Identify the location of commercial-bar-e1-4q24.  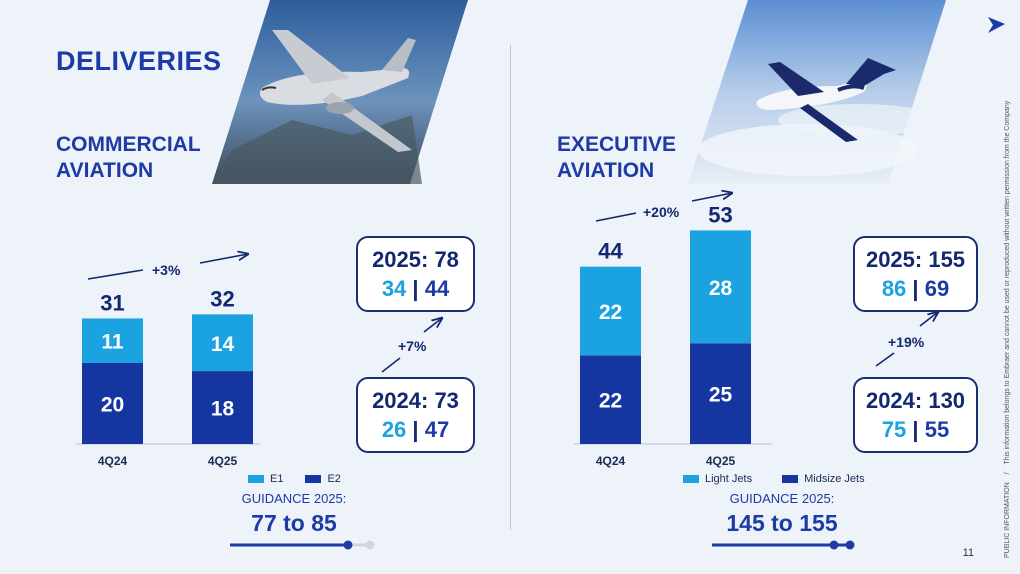
(112, 340).